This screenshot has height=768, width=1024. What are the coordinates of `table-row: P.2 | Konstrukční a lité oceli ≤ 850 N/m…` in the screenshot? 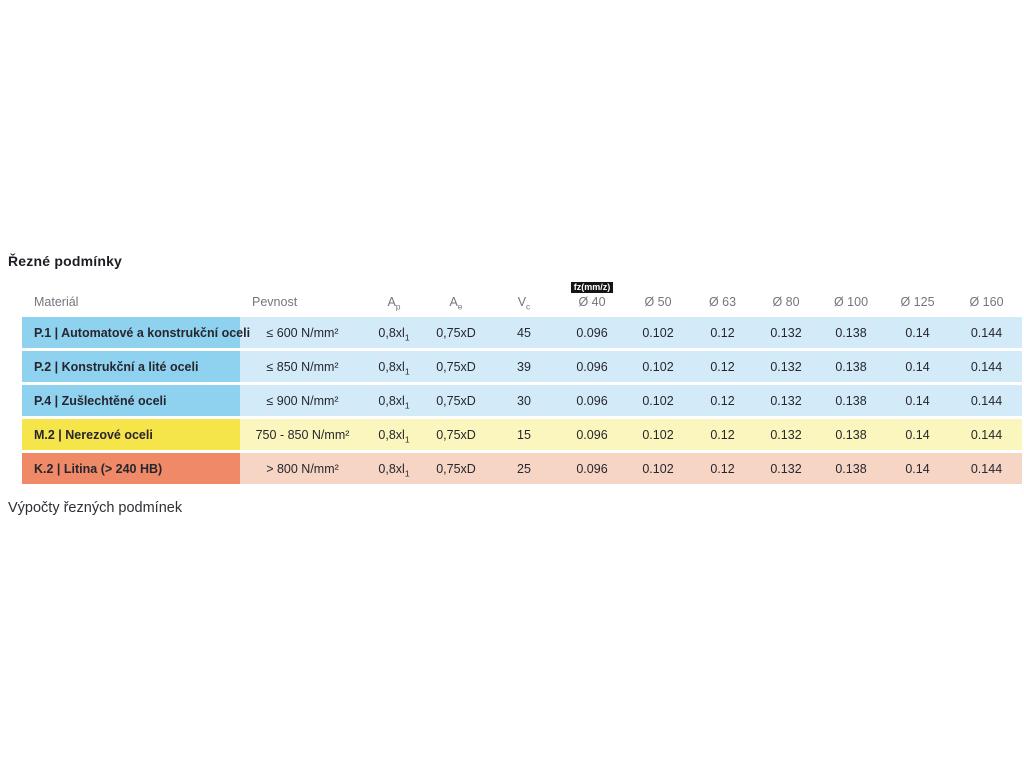 It's located at (522, 366).